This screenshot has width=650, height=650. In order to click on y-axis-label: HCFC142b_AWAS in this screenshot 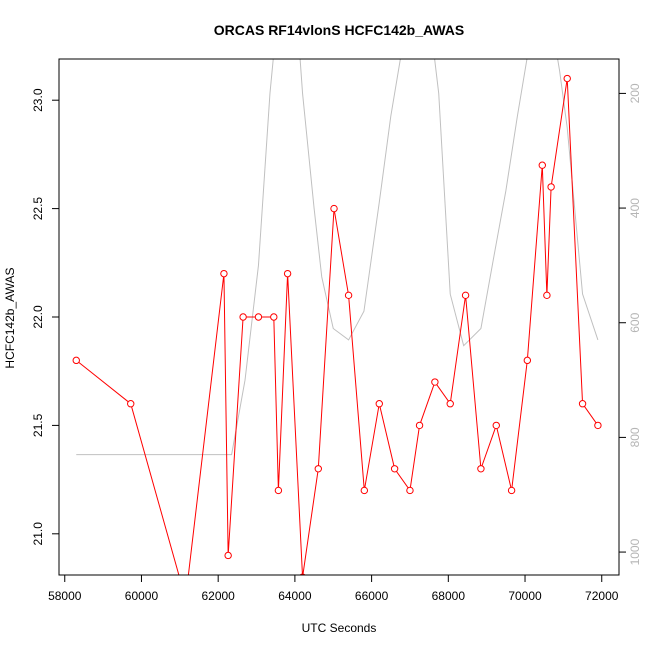, I will do `click(10, 317)`.